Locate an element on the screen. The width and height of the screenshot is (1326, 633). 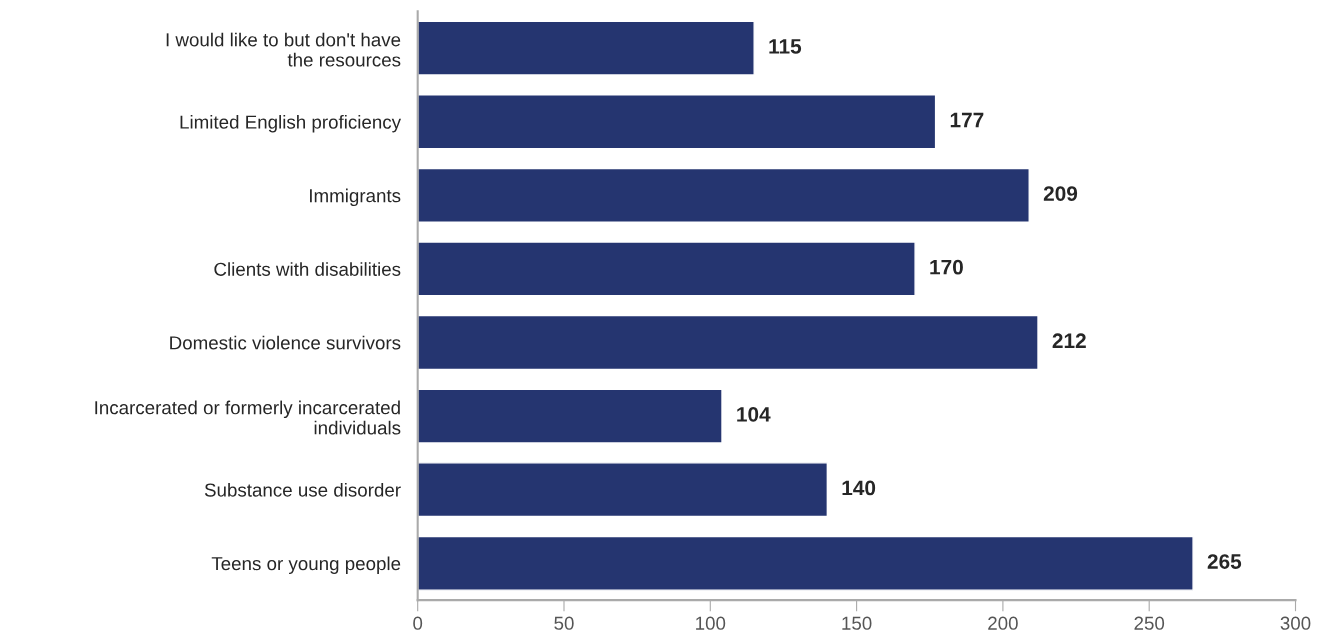
y-tick-label: Teens or young people is located at coordinates (306, 565).